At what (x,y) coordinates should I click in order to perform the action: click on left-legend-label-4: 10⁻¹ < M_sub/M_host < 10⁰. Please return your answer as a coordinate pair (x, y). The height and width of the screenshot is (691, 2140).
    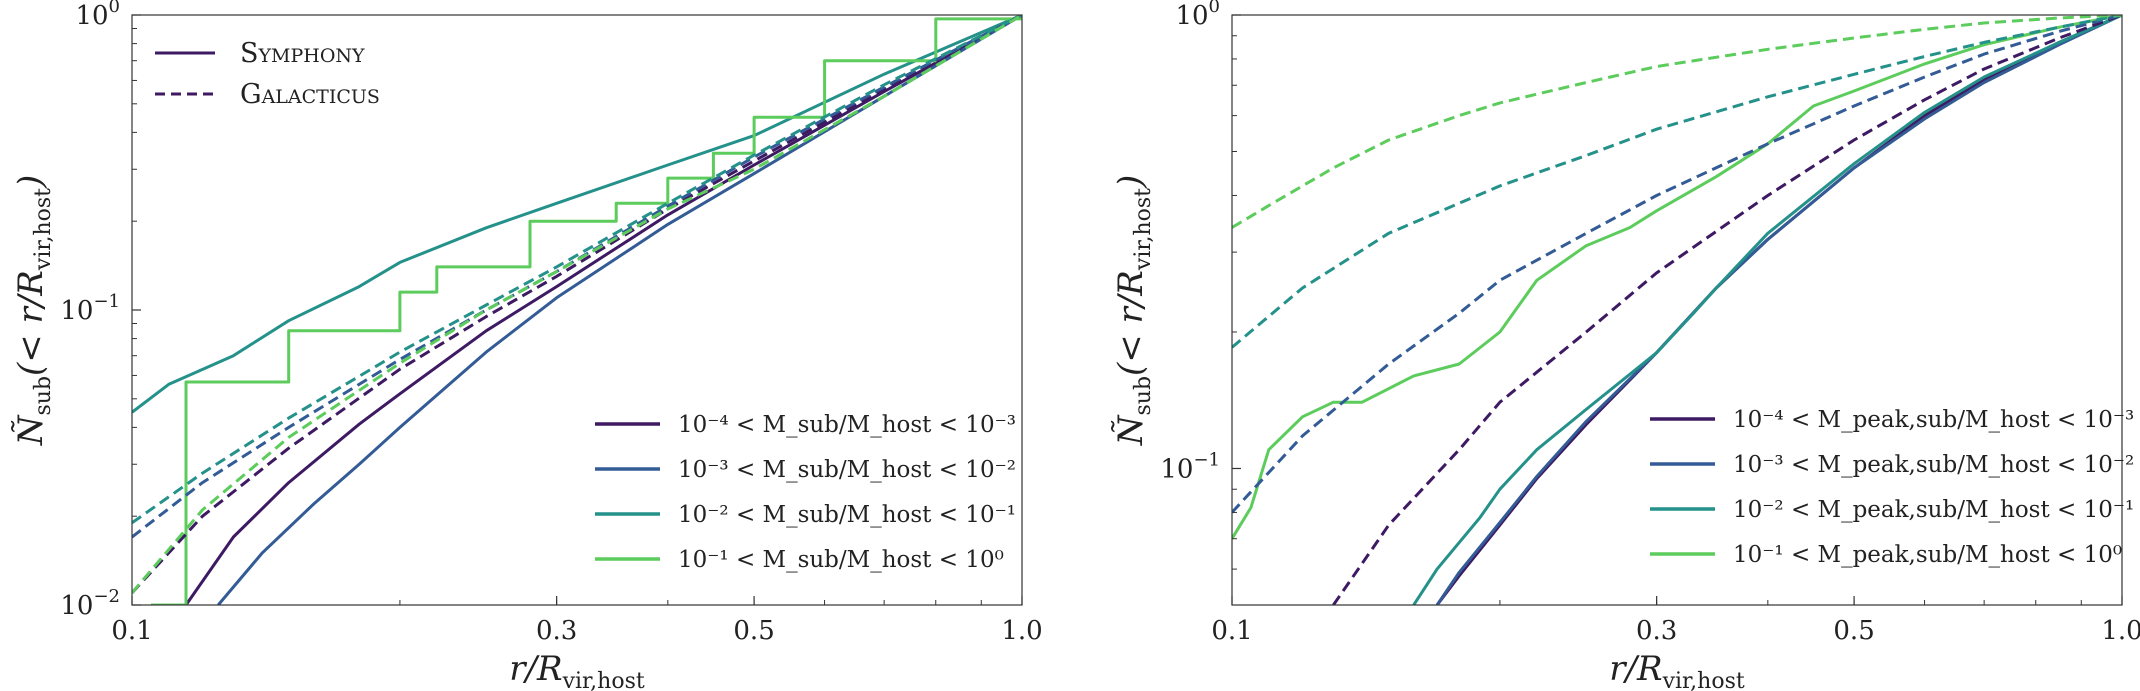
    Looking at the image, I should click on (841, 560).